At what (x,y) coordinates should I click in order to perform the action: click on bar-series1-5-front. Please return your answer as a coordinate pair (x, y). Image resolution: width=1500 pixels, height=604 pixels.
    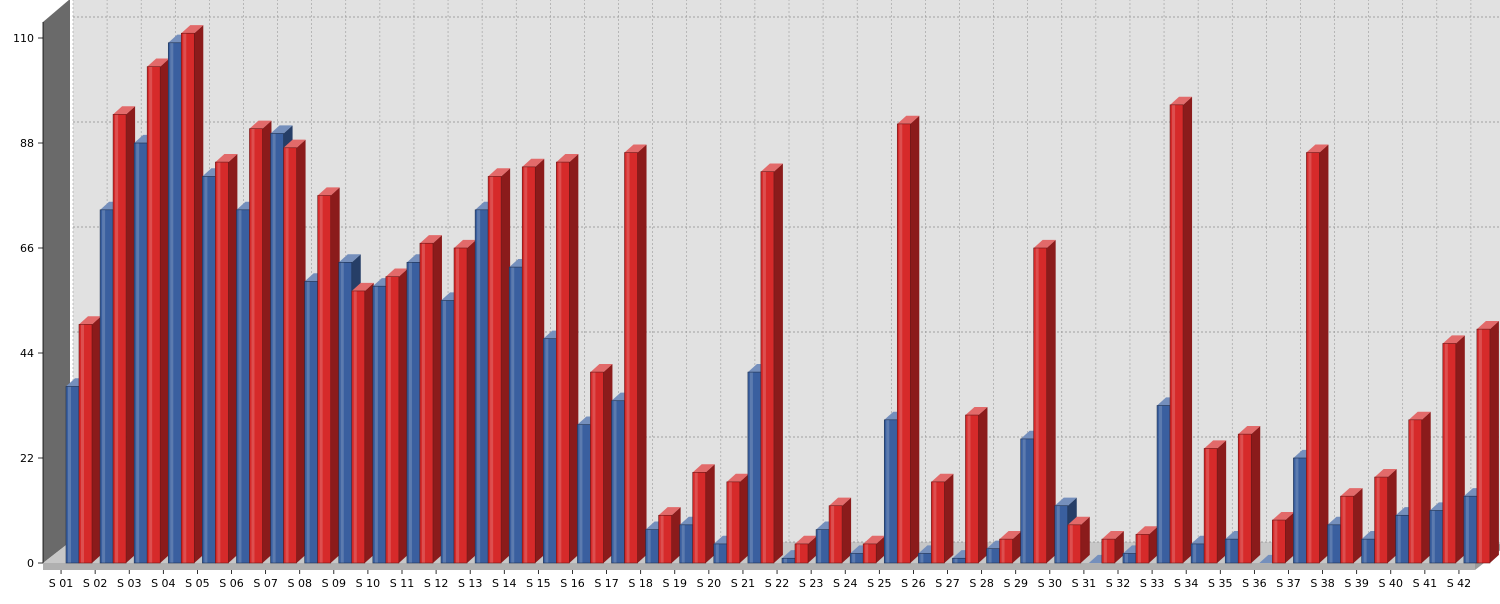
    Looking at the image, I should click on (209, 369).